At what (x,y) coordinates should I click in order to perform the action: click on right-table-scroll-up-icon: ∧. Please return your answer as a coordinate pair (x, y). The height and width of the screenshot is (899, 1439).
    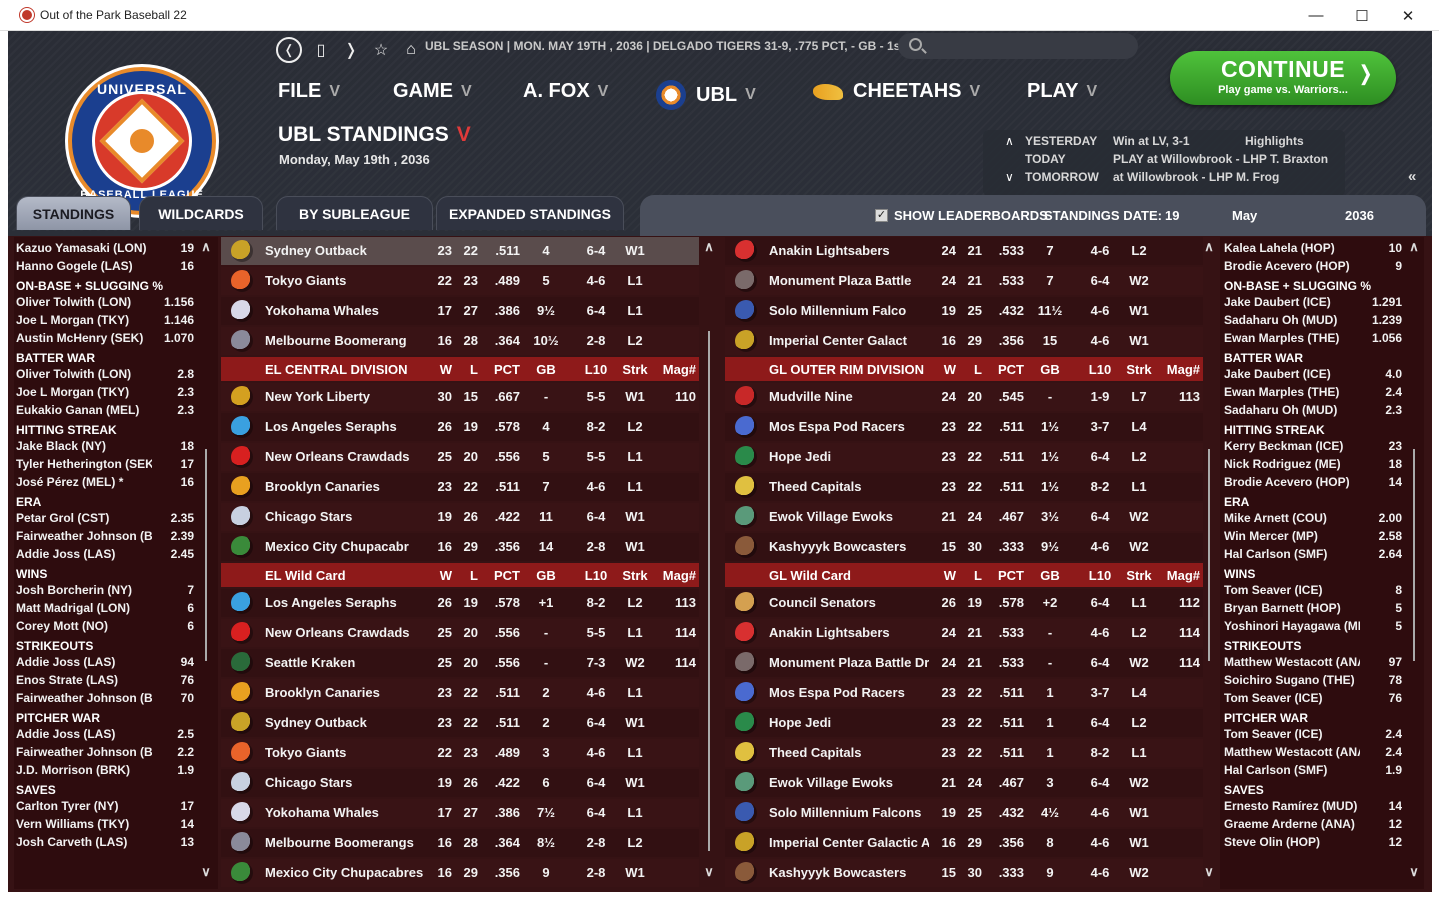
    Looking at the image, I should click on (1209, 246).